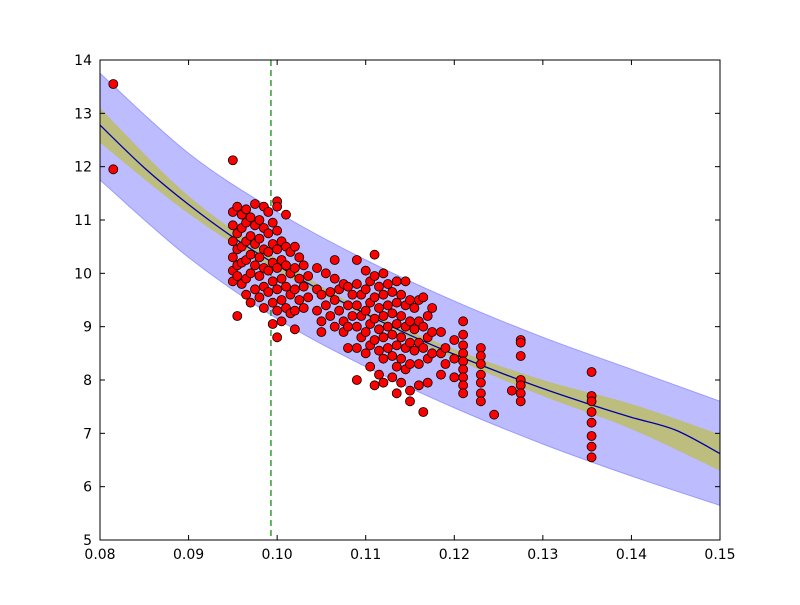  Describe the element at coordinates (87, 328) in the screenshot. I see `y-tick-label: 9` at that location.